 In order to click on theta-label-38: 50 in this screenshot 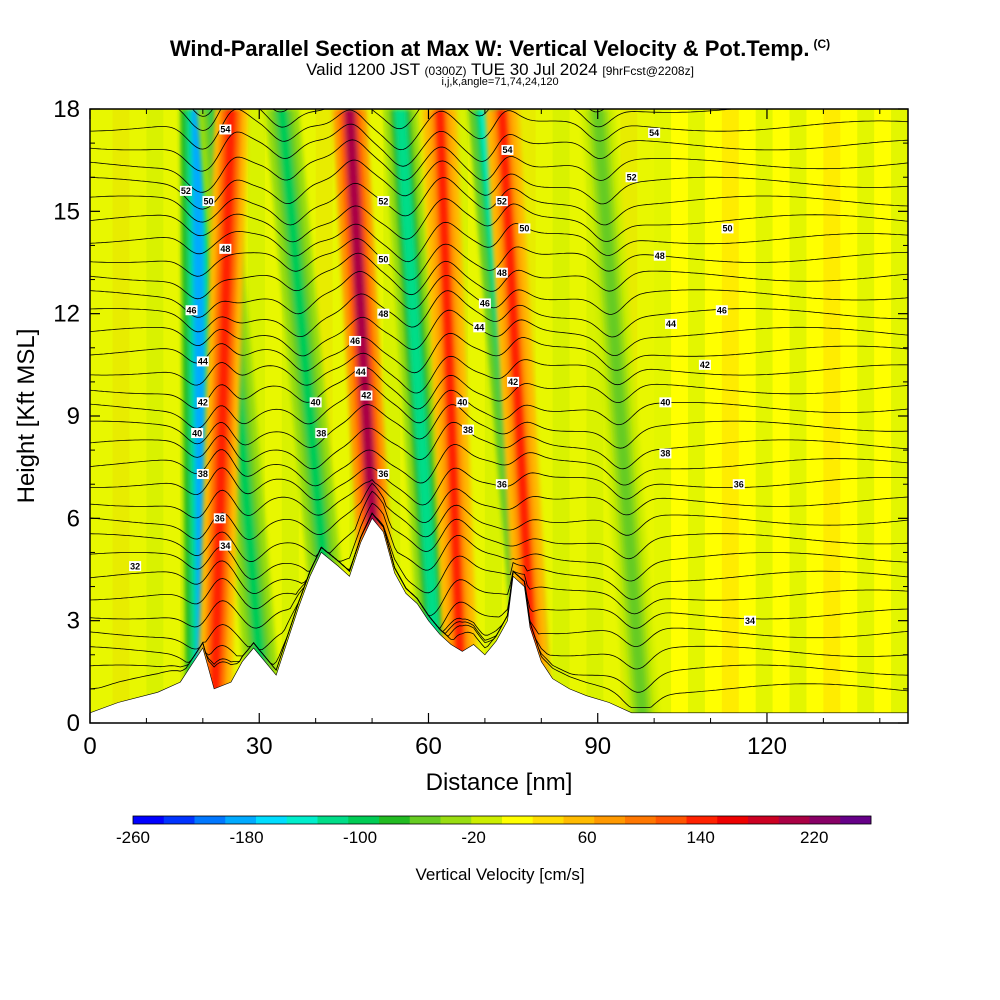, I will do `click(727, 228)`.